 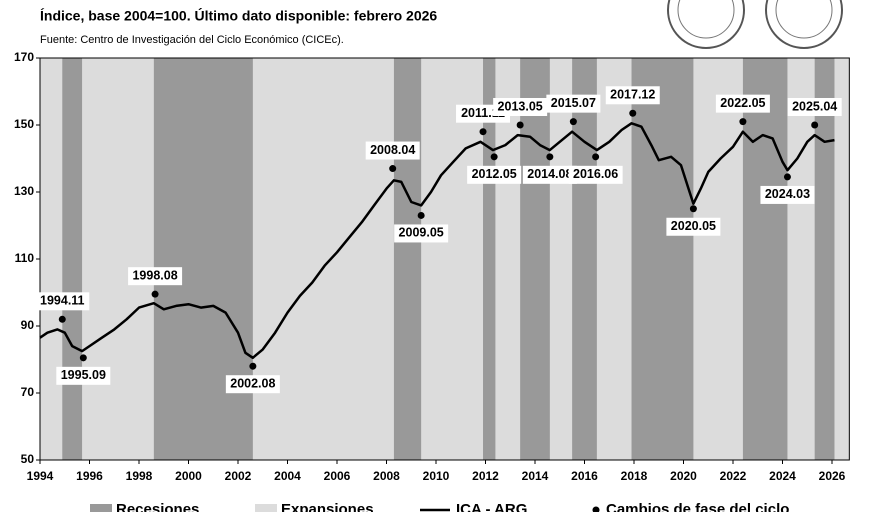 I want to click on x-tick-label: 1996, so click(x=89, y=476).